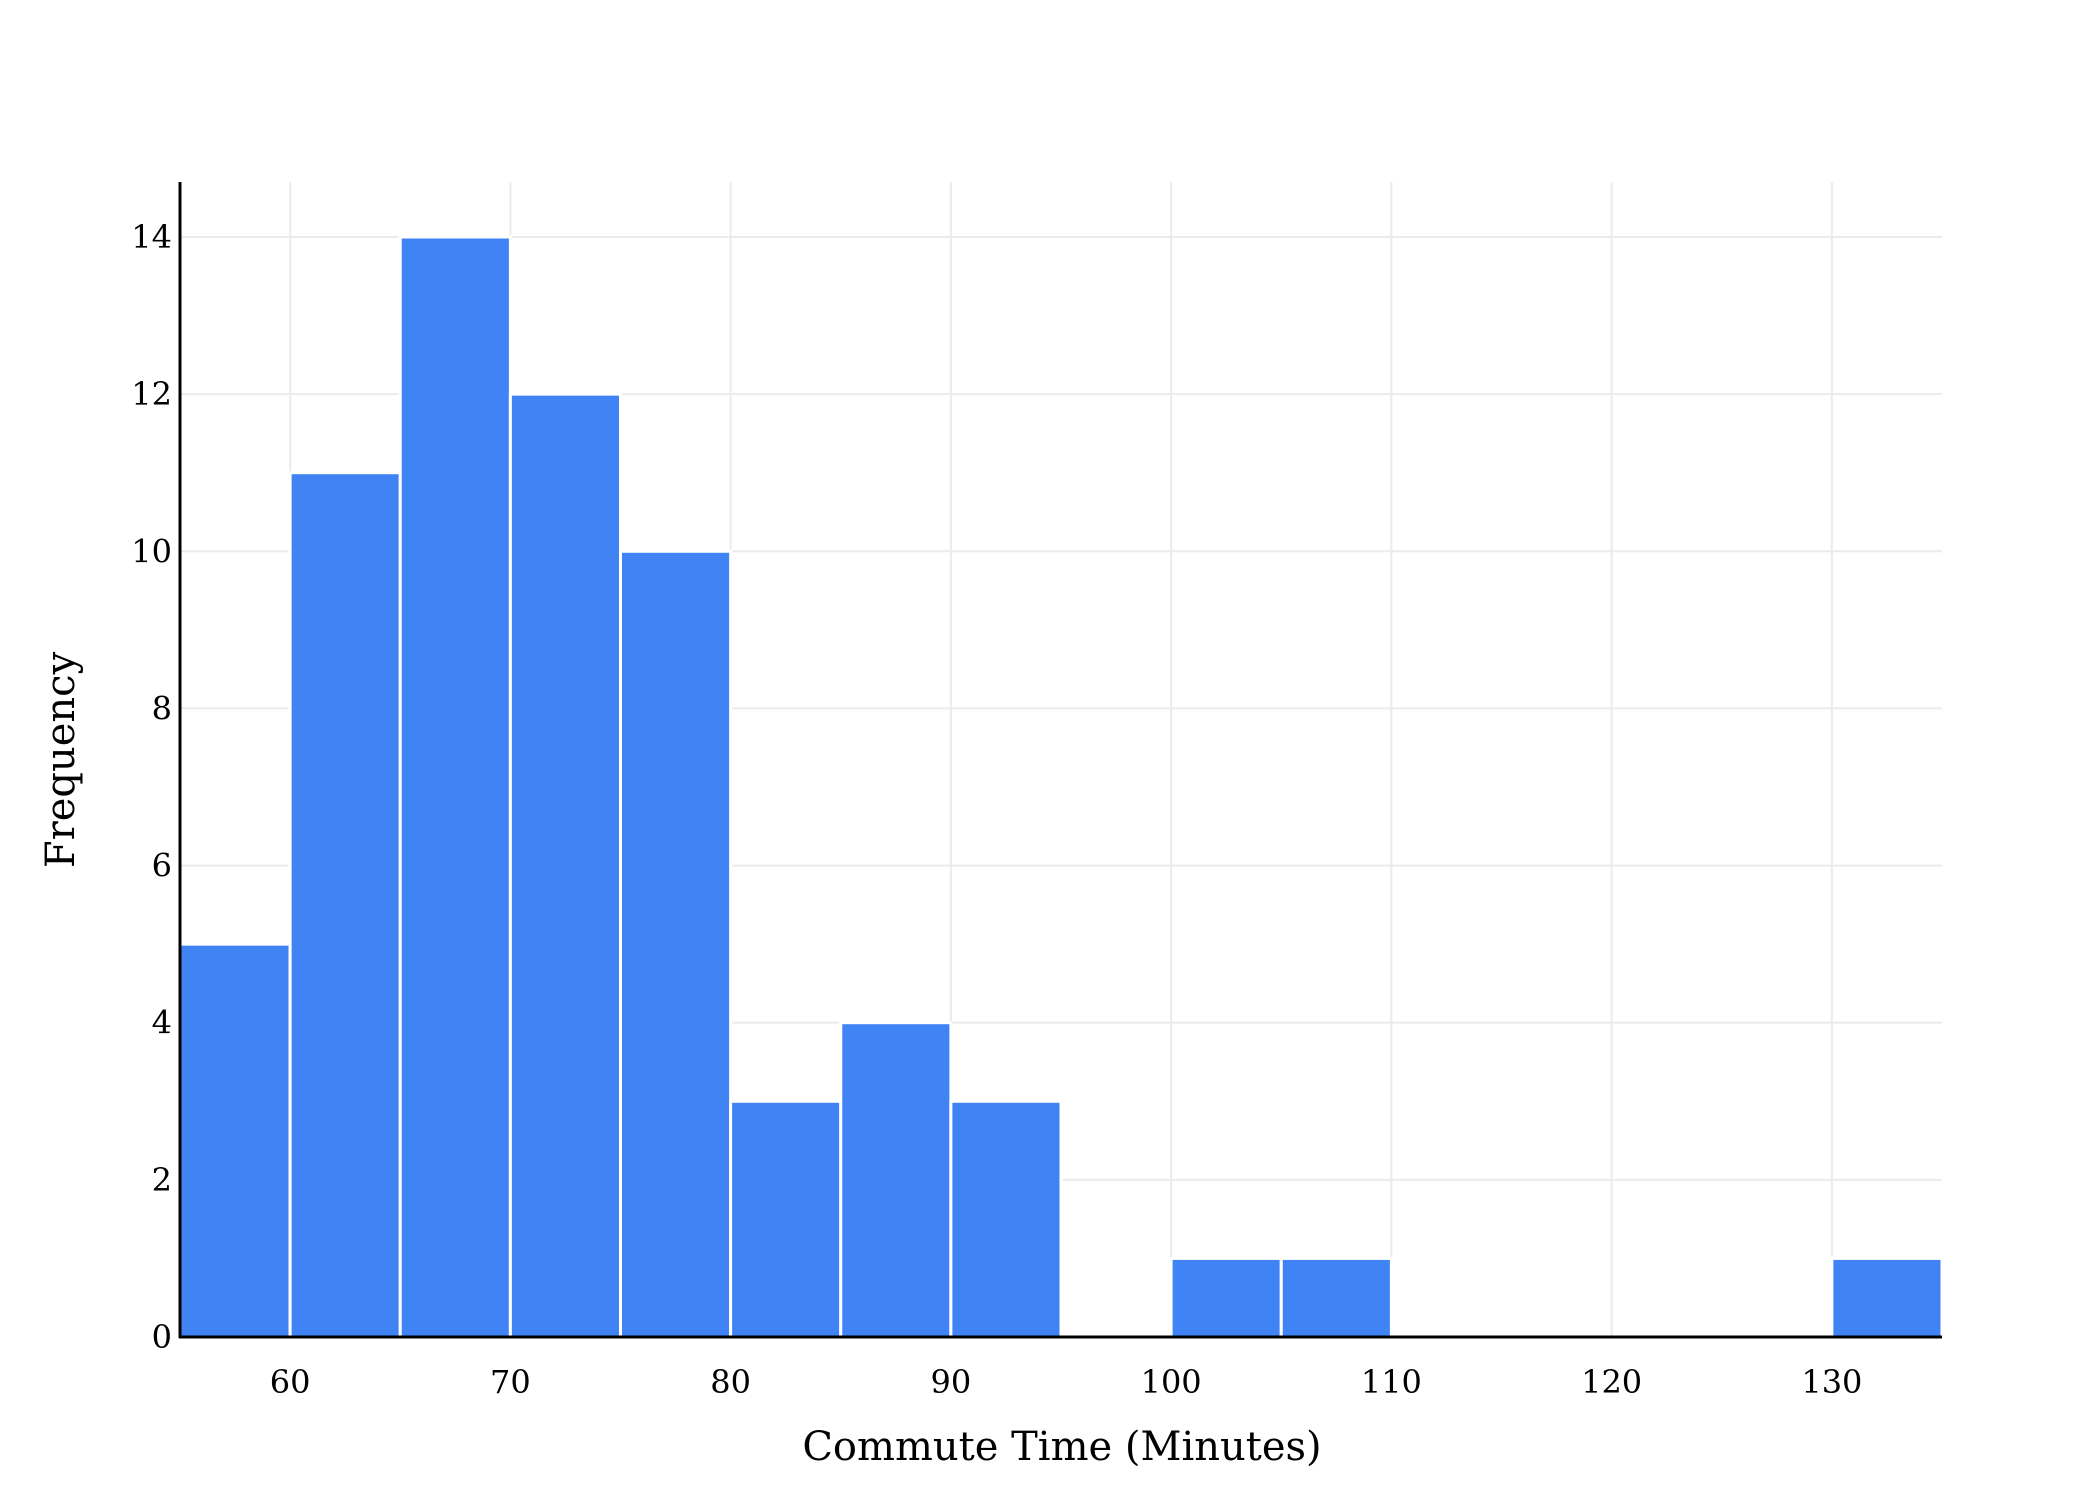  What do you see at coordinates (1611, 1382) in the screenshot?
I see `x-tick-label: 120` at bounding box center [1611, 1382].